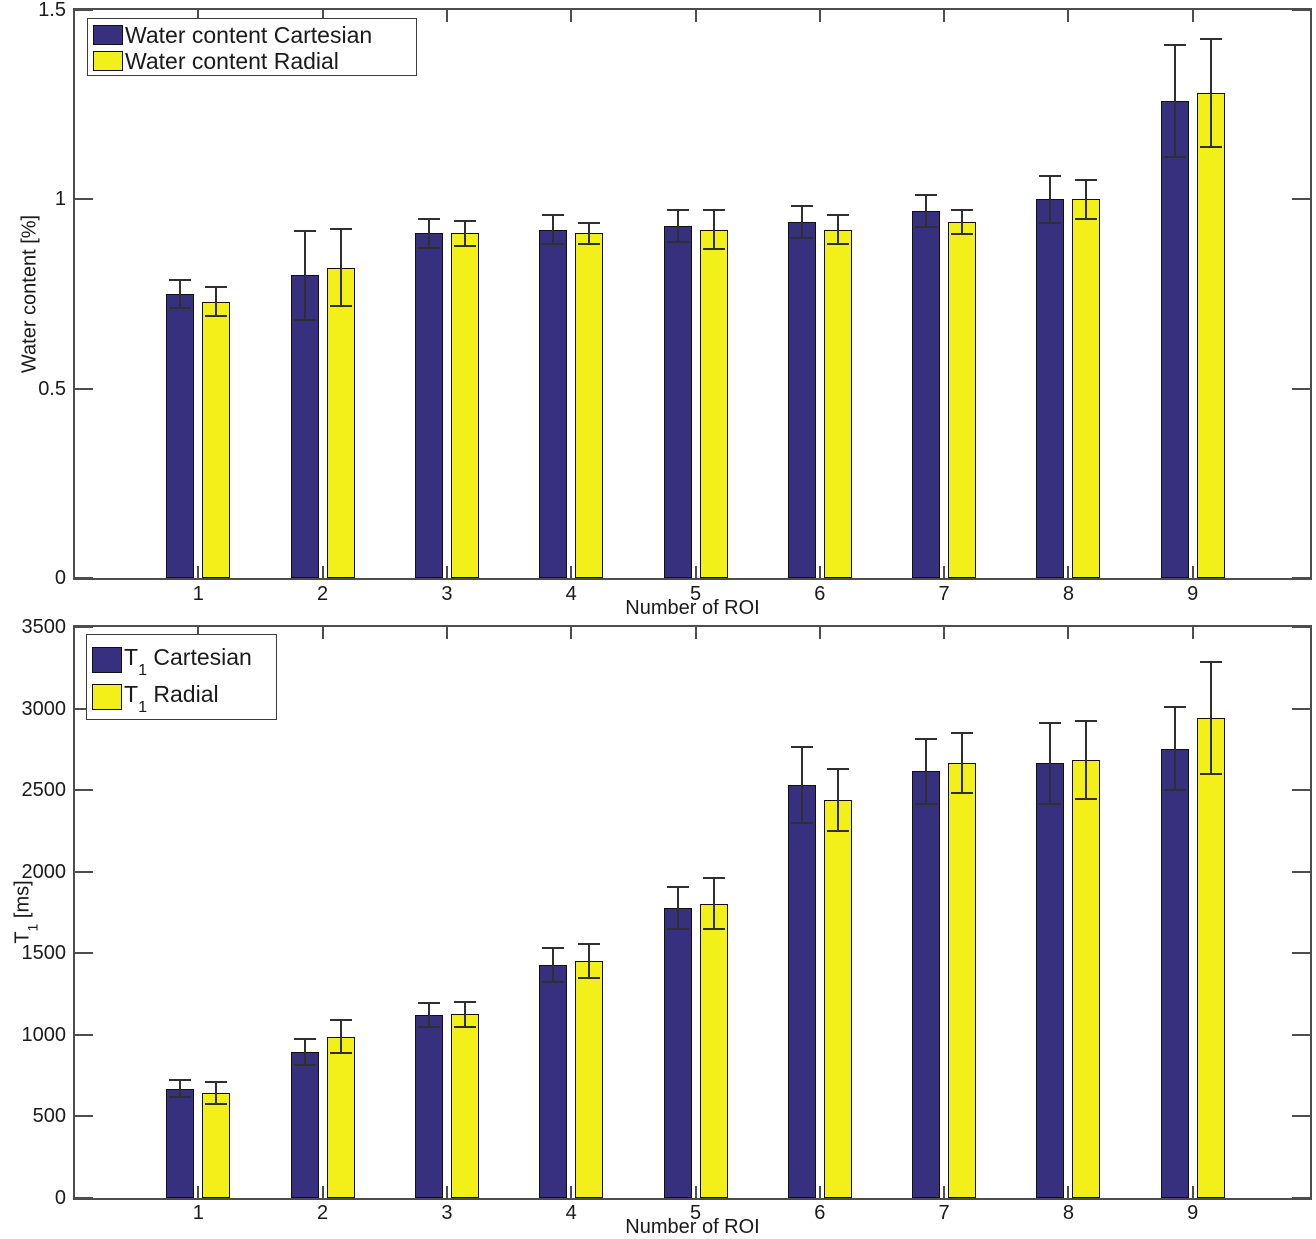 This screenshot has width=1316, height=1239. What do you see at coordinates (1210, 39) in the screenshot?
I see `errorbar-radial-roi-9-cap-top` at bounding box center [1210, 39].